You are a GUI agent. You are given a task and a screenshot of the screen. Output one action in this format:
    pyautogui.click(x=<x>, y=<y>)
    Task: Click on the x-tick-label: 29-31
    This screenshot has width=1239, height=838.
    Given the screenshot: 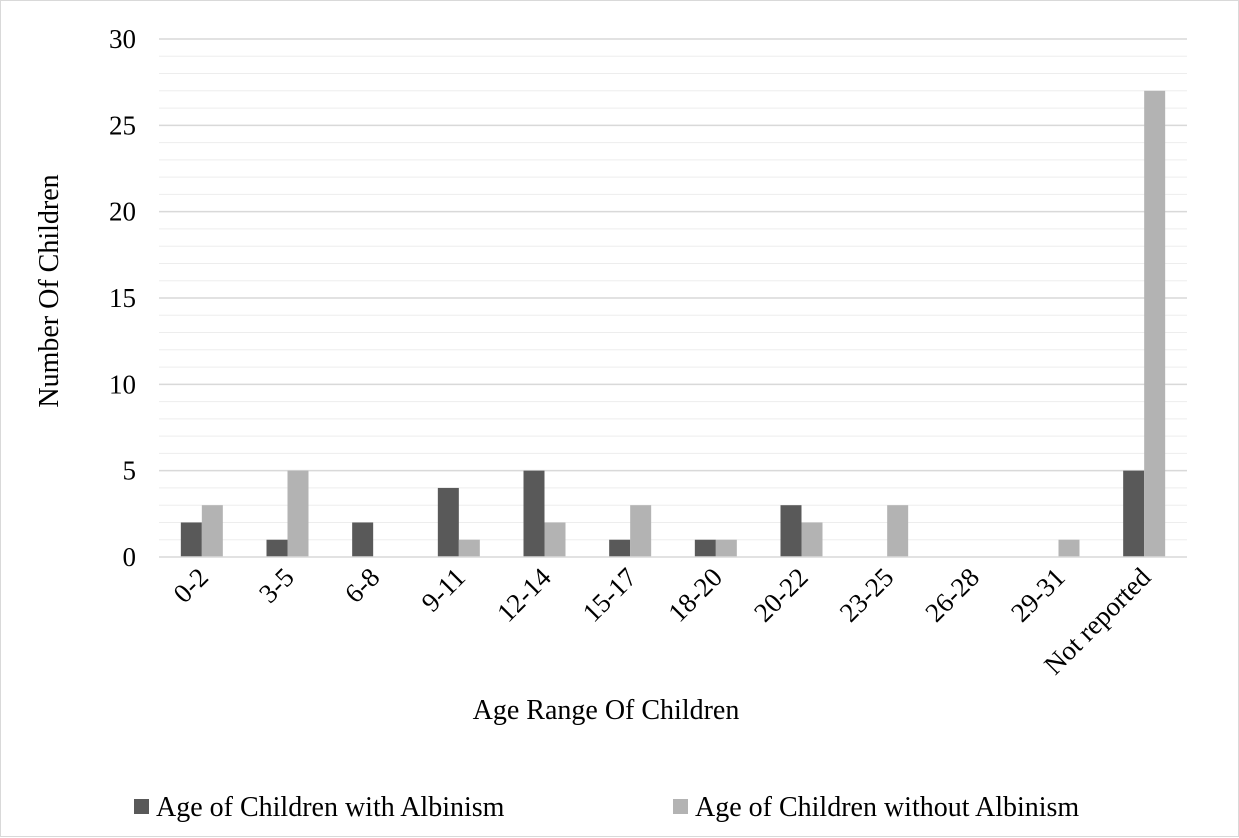 What is the action you would take?
    pyautogui.click(x=1038, y=595)
    